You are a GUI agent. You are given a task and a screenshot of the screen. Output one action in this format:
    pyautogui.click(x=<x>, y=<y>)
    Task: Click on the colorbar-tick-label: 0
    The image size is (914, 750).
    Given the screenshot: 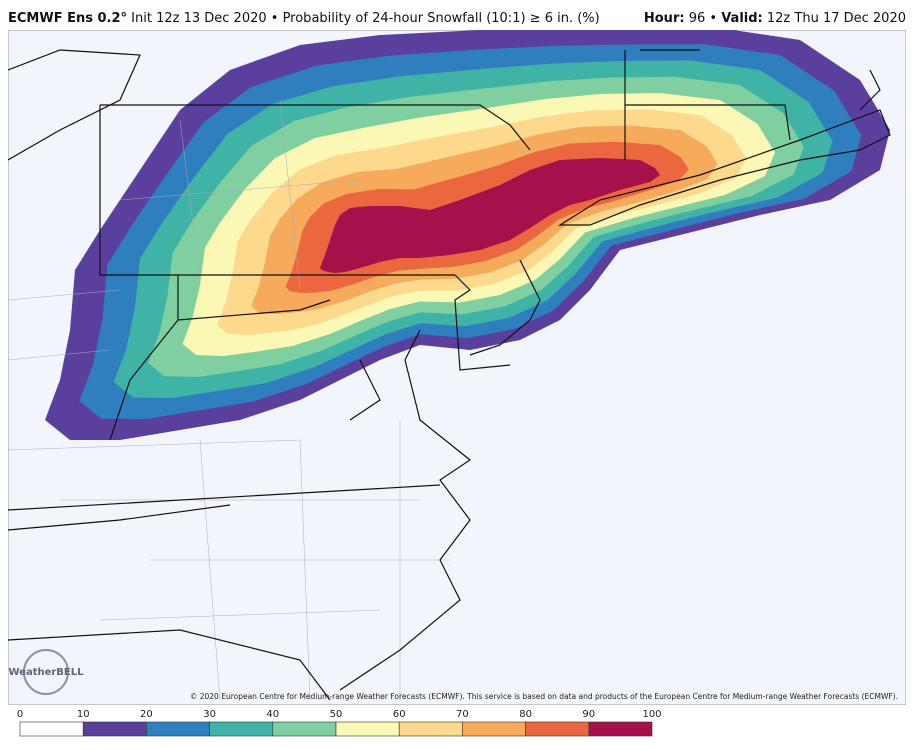 What is the action you would take?
    pyautogui.click(x=20, y=714)
    